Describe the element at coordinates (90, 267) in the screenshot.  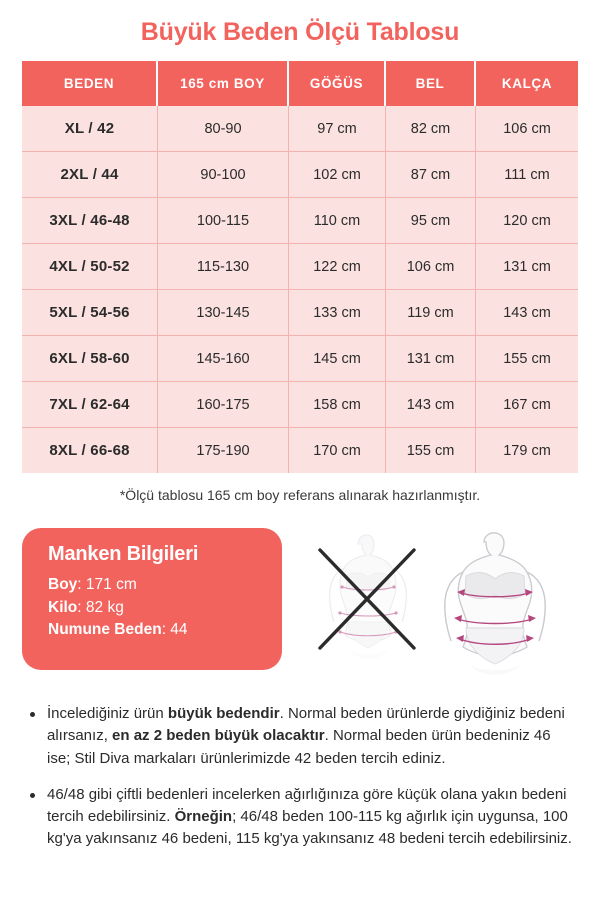
I see `table-cell-beden: 4XL / 50-52` at that location.